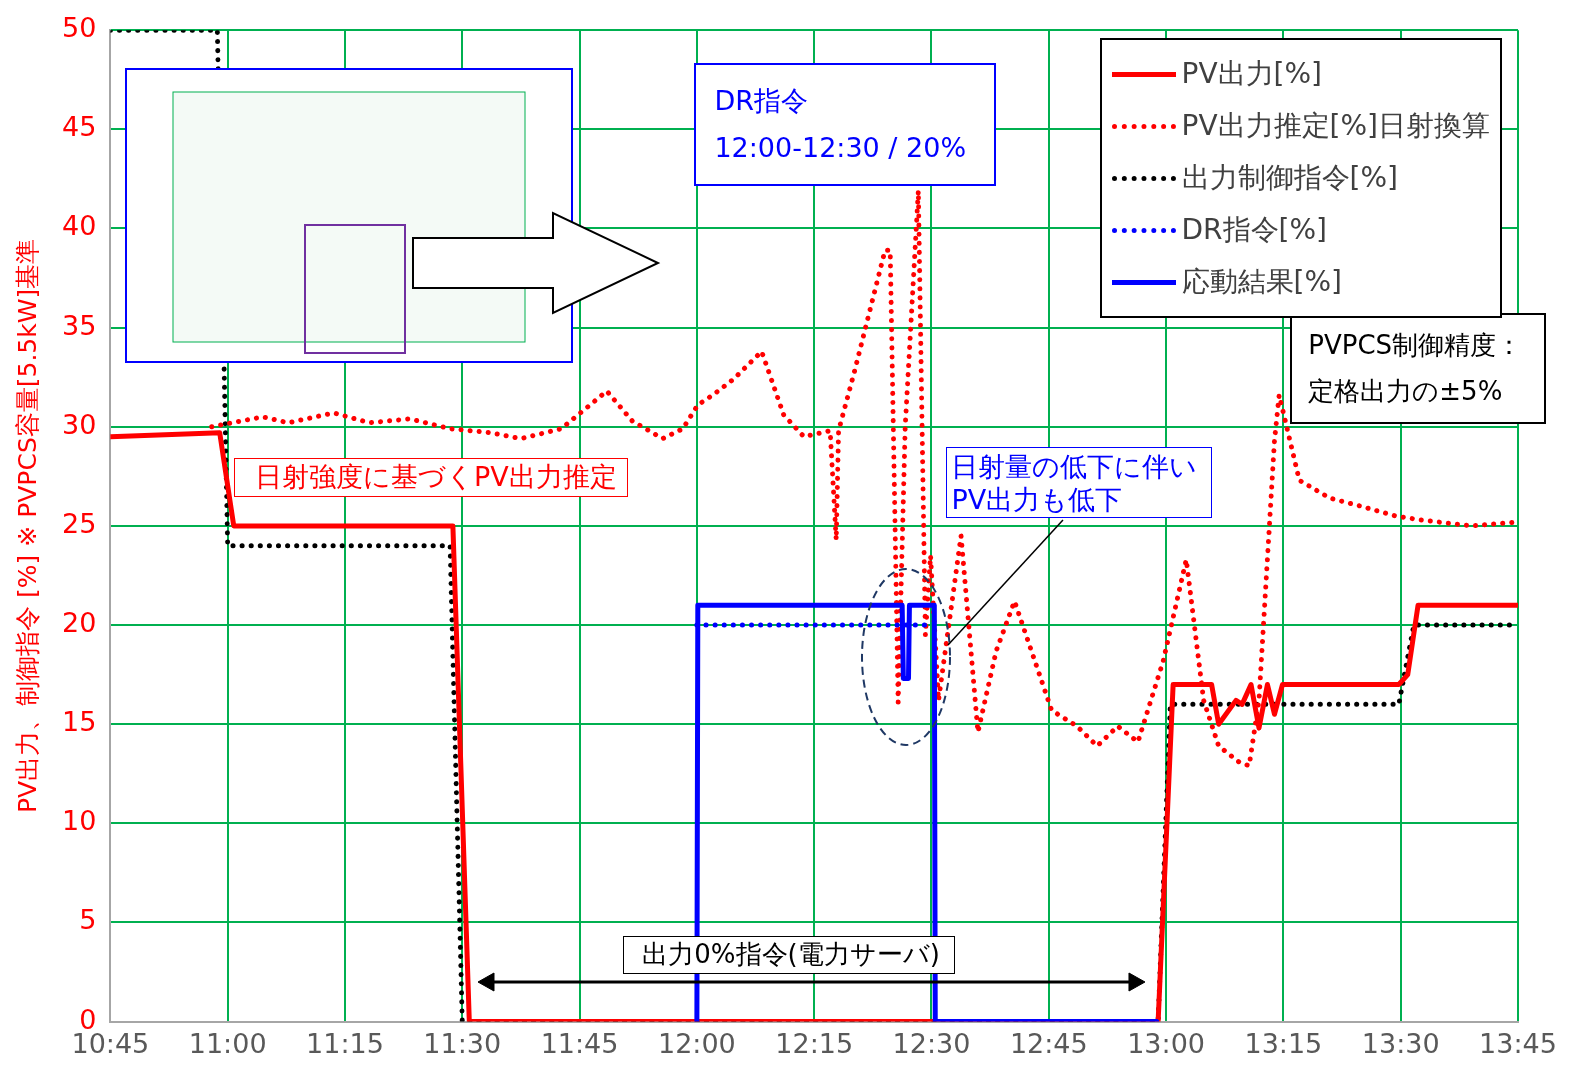 The image size is (1578, 1074). Describe the element at coordinates (462, 1043) in the screenshot. I see `x-tick-label: 11:30` at that location.